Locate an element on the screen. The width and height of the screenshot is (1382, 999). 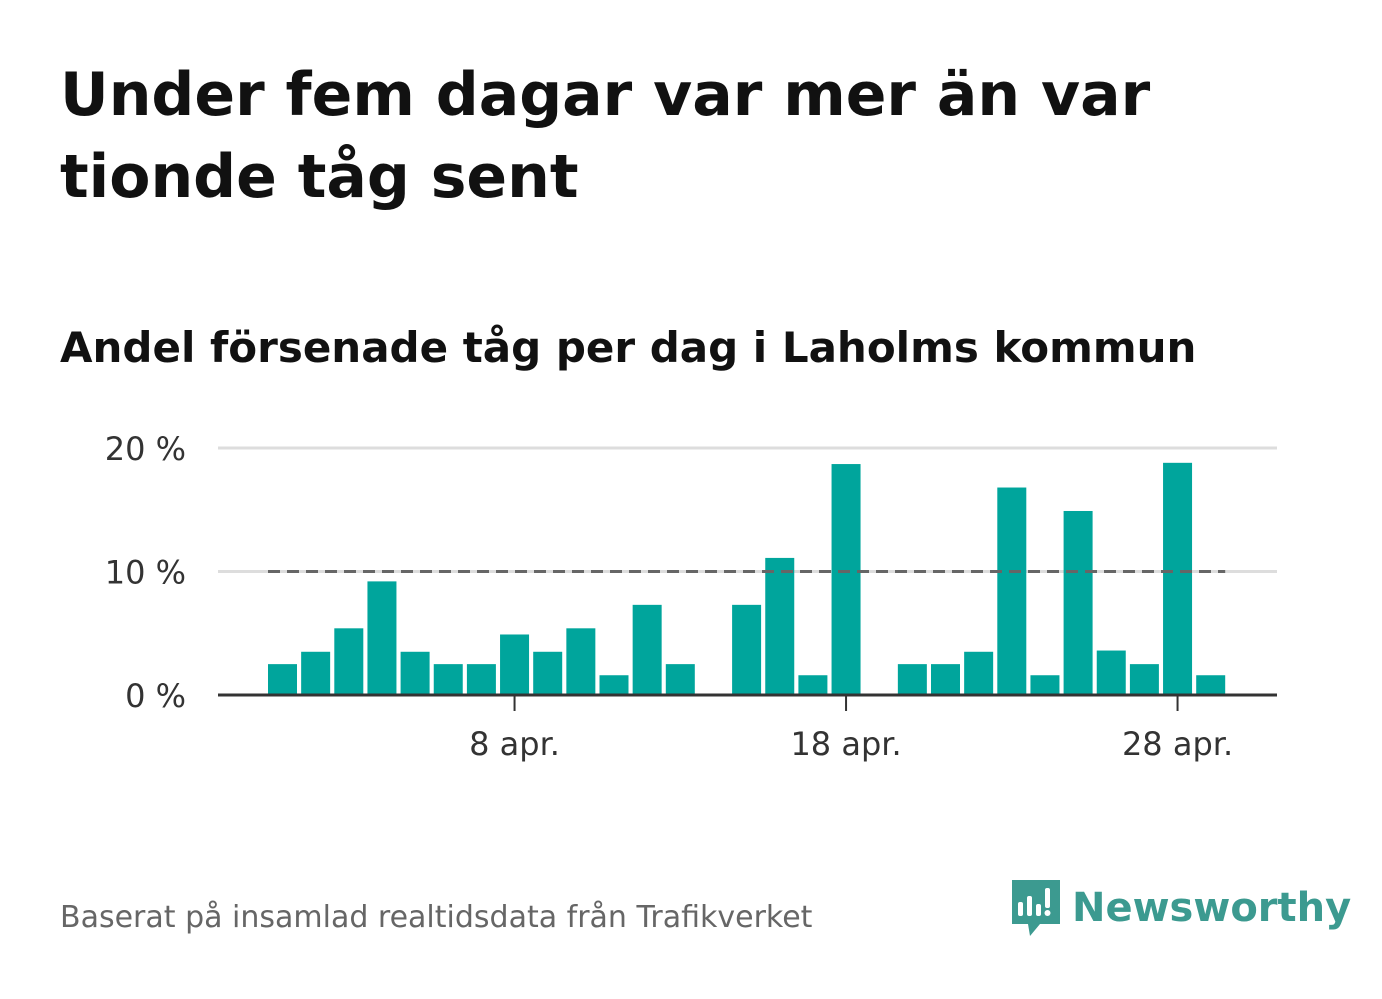
y-tick-label: 10 % is located at coordinates (145, 573).